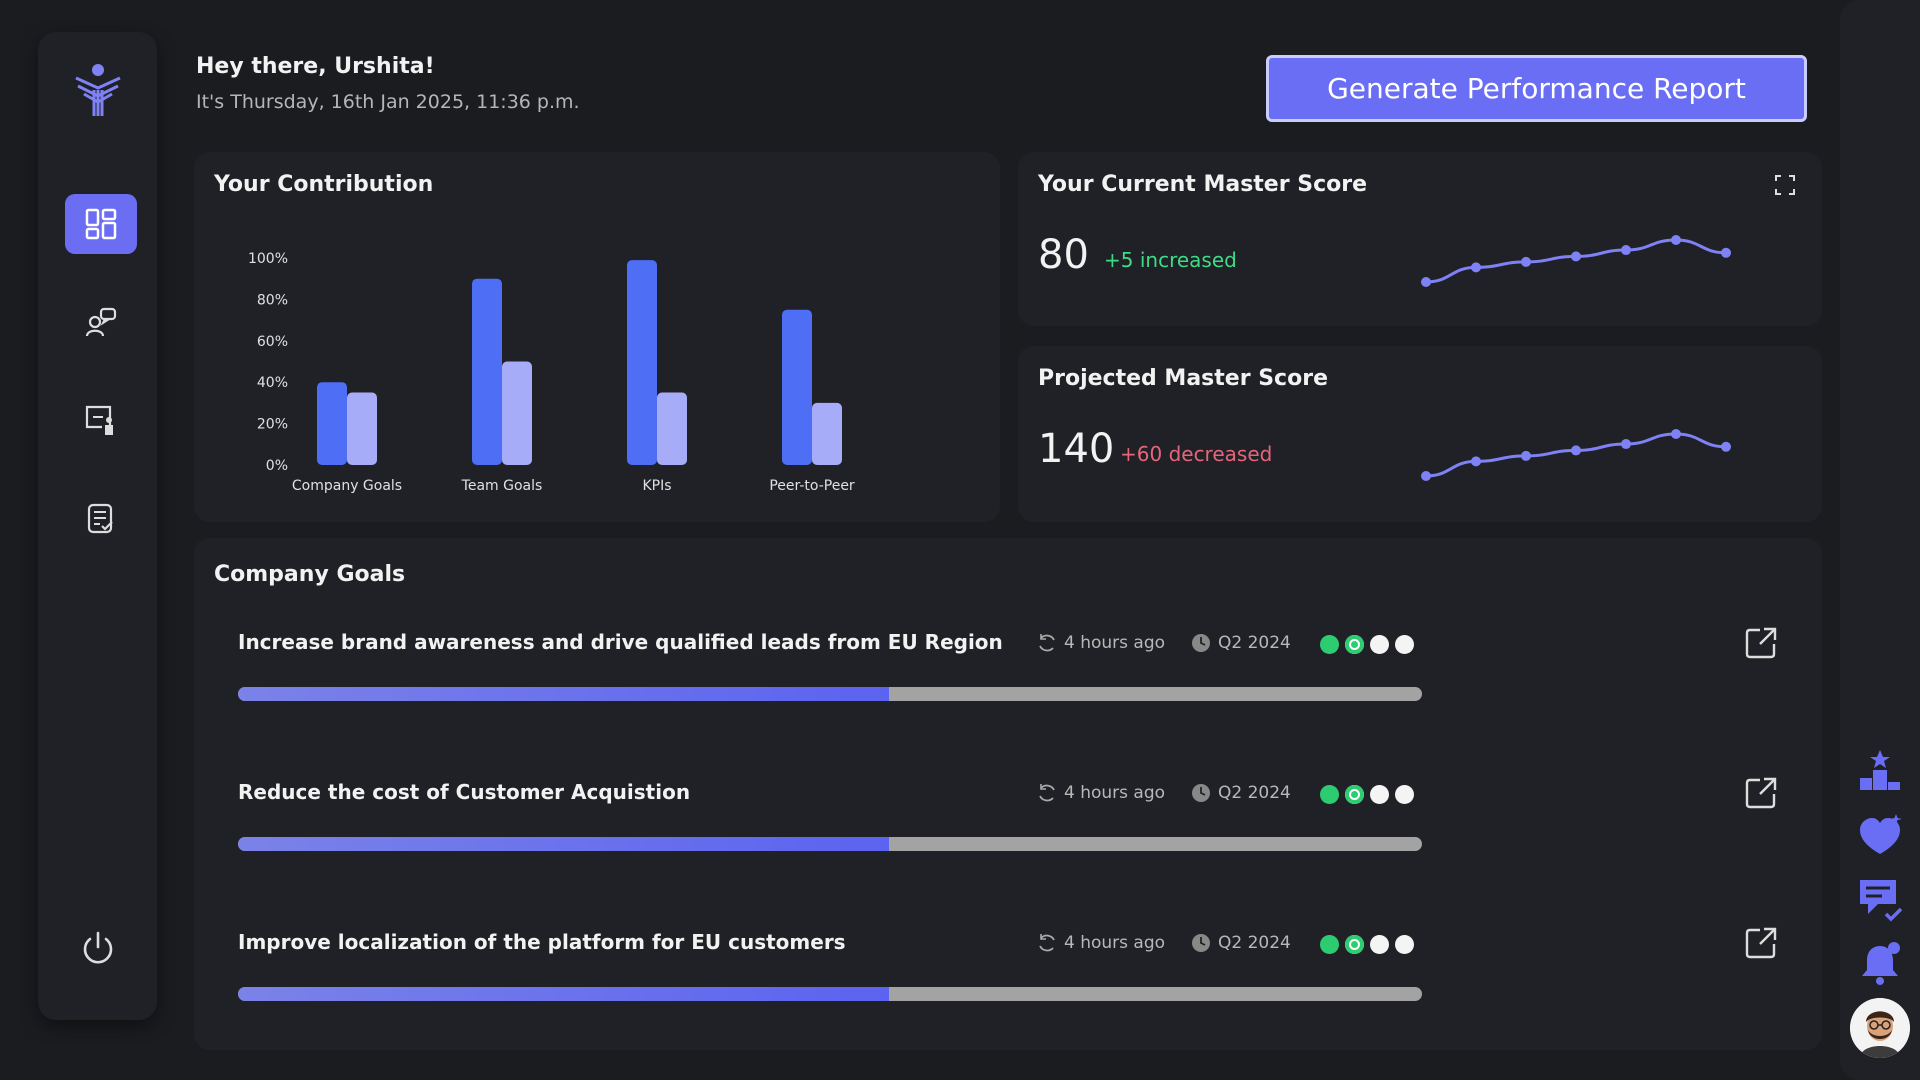  I want to click on task-review-icon, so click(1880, 900).